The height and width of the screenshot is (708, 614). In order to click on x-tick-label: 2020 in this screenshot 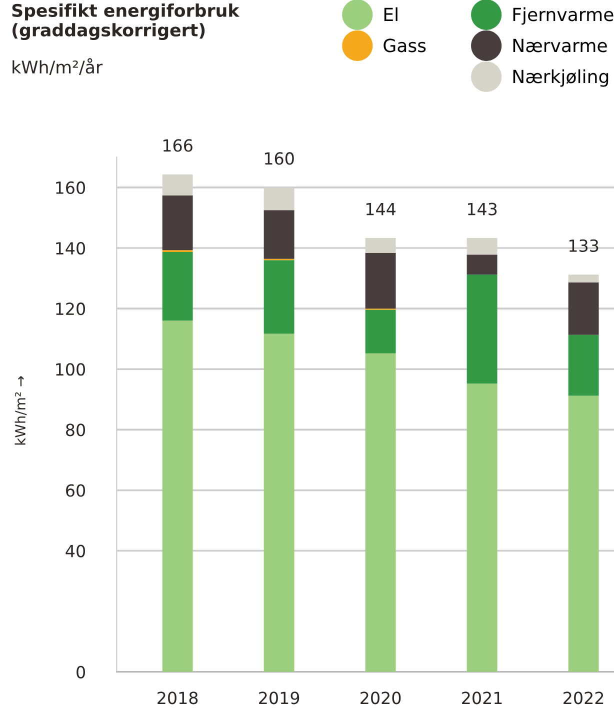, I will do `click(380, 698)`.